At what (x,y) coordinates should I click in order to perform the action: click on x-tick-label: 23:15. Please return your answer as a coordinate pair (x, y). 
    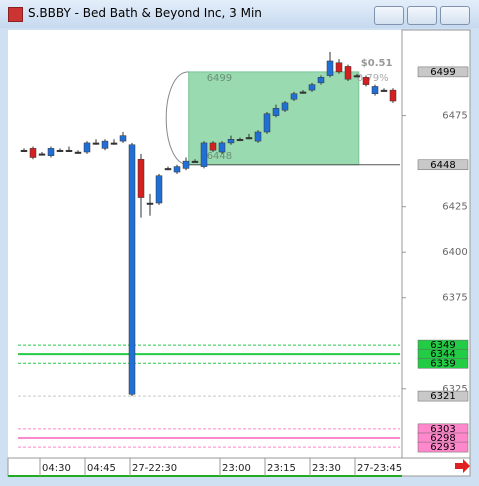
    Looking at the image, I should click on (281, 468).